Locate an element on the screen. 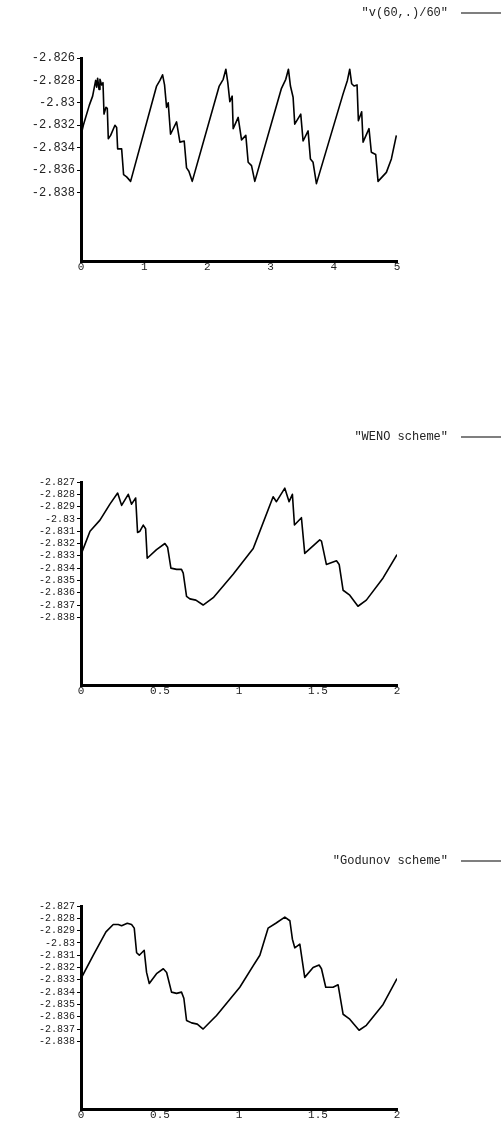  x-tick-label: 3 is located at coordinates (270, 267).